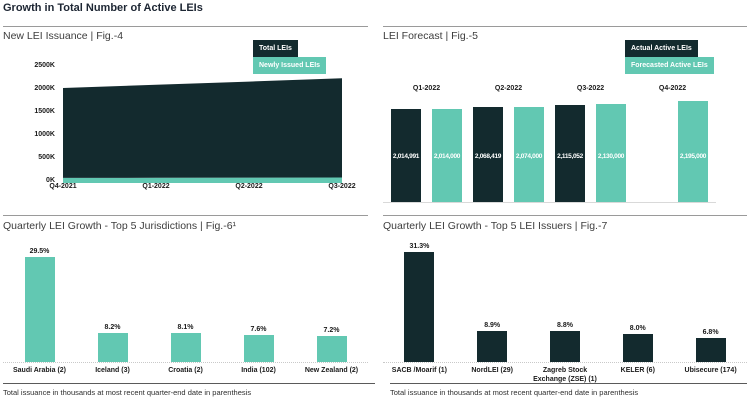 The height and width of the screenshot is (407, 750). Describe the element at coordinates (185, 26) in the screenshot. I see `divider-top-left` at that location.